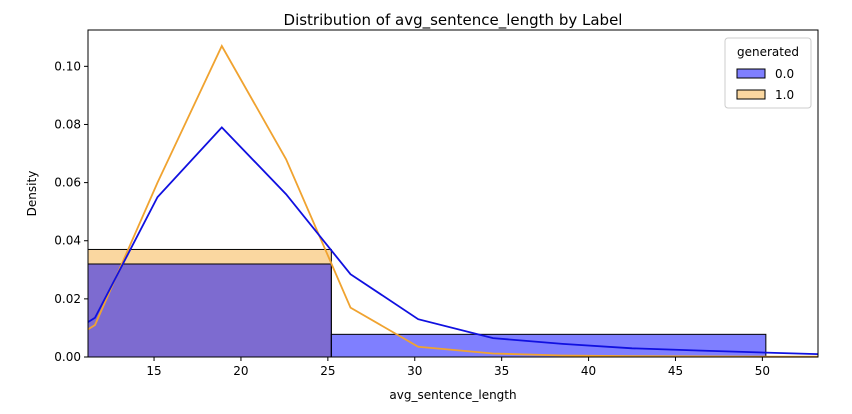 The height and width of the screenshot is (414, 852). I want to click on x-tick-label-2: 25, so click(327, 371).